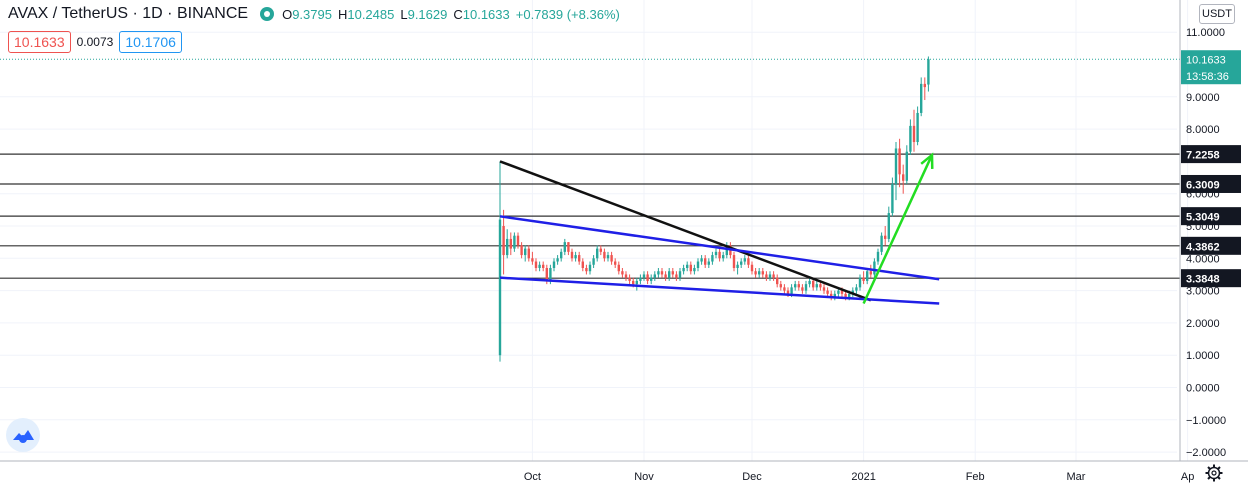 The image size is (1248, 490). I want to click on falling-trendline, so click(685, 231).